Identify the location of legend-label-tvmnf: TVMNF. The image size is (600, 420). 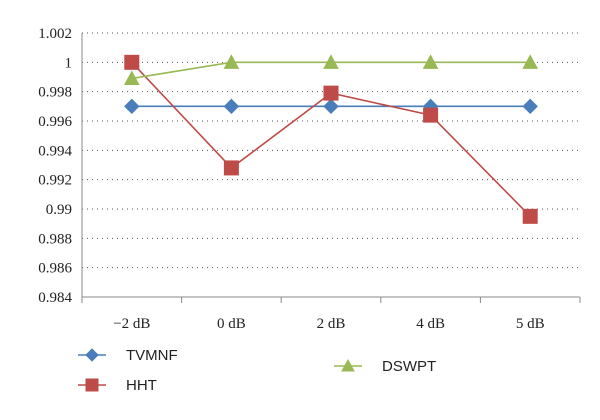
(152, 355).